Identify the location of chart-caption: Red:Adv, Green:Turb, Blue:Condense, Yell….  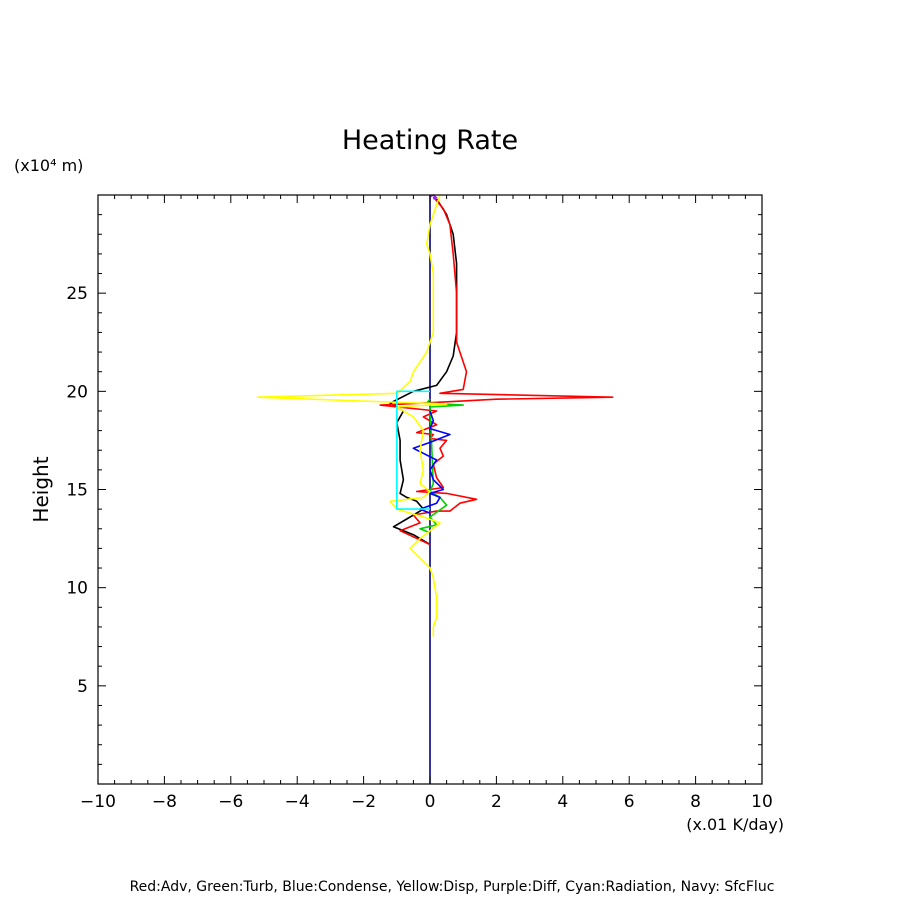
(452, 887).